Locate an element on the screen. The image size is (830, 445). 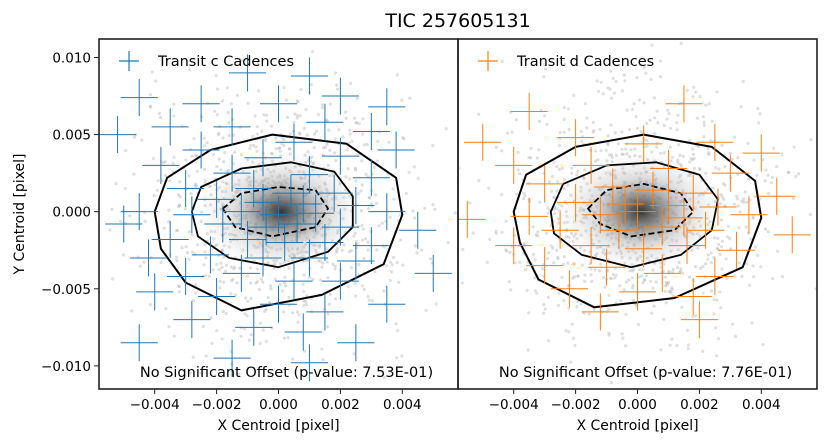
legend-label: Transit c Cadences is located at coordinates (225, 62).